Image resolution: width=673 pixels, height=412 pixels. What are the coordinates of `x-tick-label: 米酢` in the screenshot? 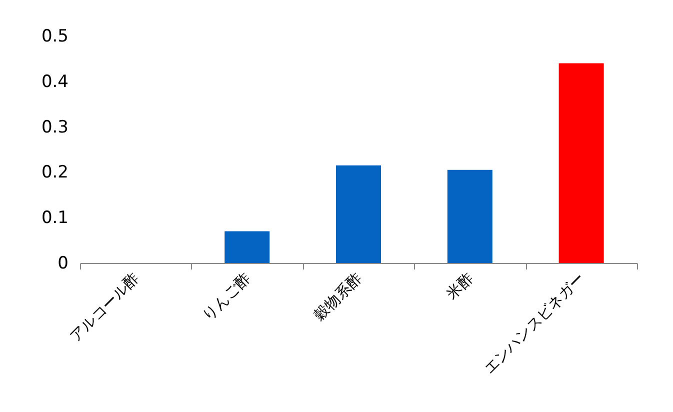 It's located at (459, 286).